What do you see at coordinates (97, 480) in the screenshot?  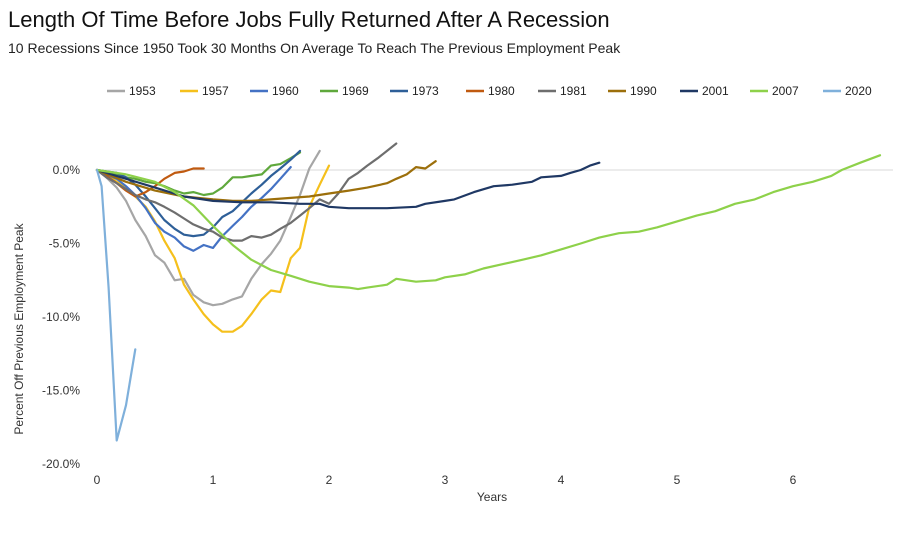 I see `x-tick-label: 0` at bounding box center [97, 480].